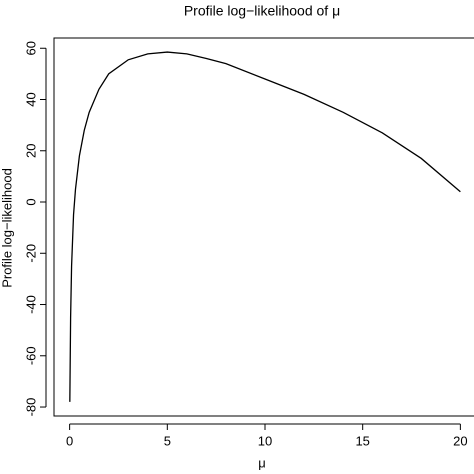  What do you see at coordinates (30, 151) in the screenshot?
I see `y-tick-label: 20` at bounding box center [30, 151].